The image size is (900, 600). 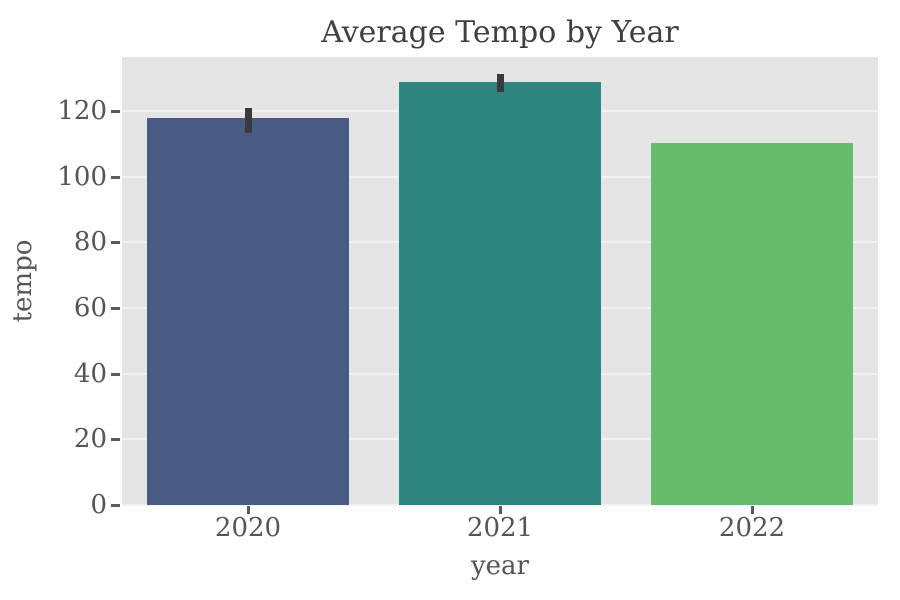 What do you see at coordinates (82, 177) in the screenshot?
I see `y-tick-label-100: 100` at bounding box center [82, 177].